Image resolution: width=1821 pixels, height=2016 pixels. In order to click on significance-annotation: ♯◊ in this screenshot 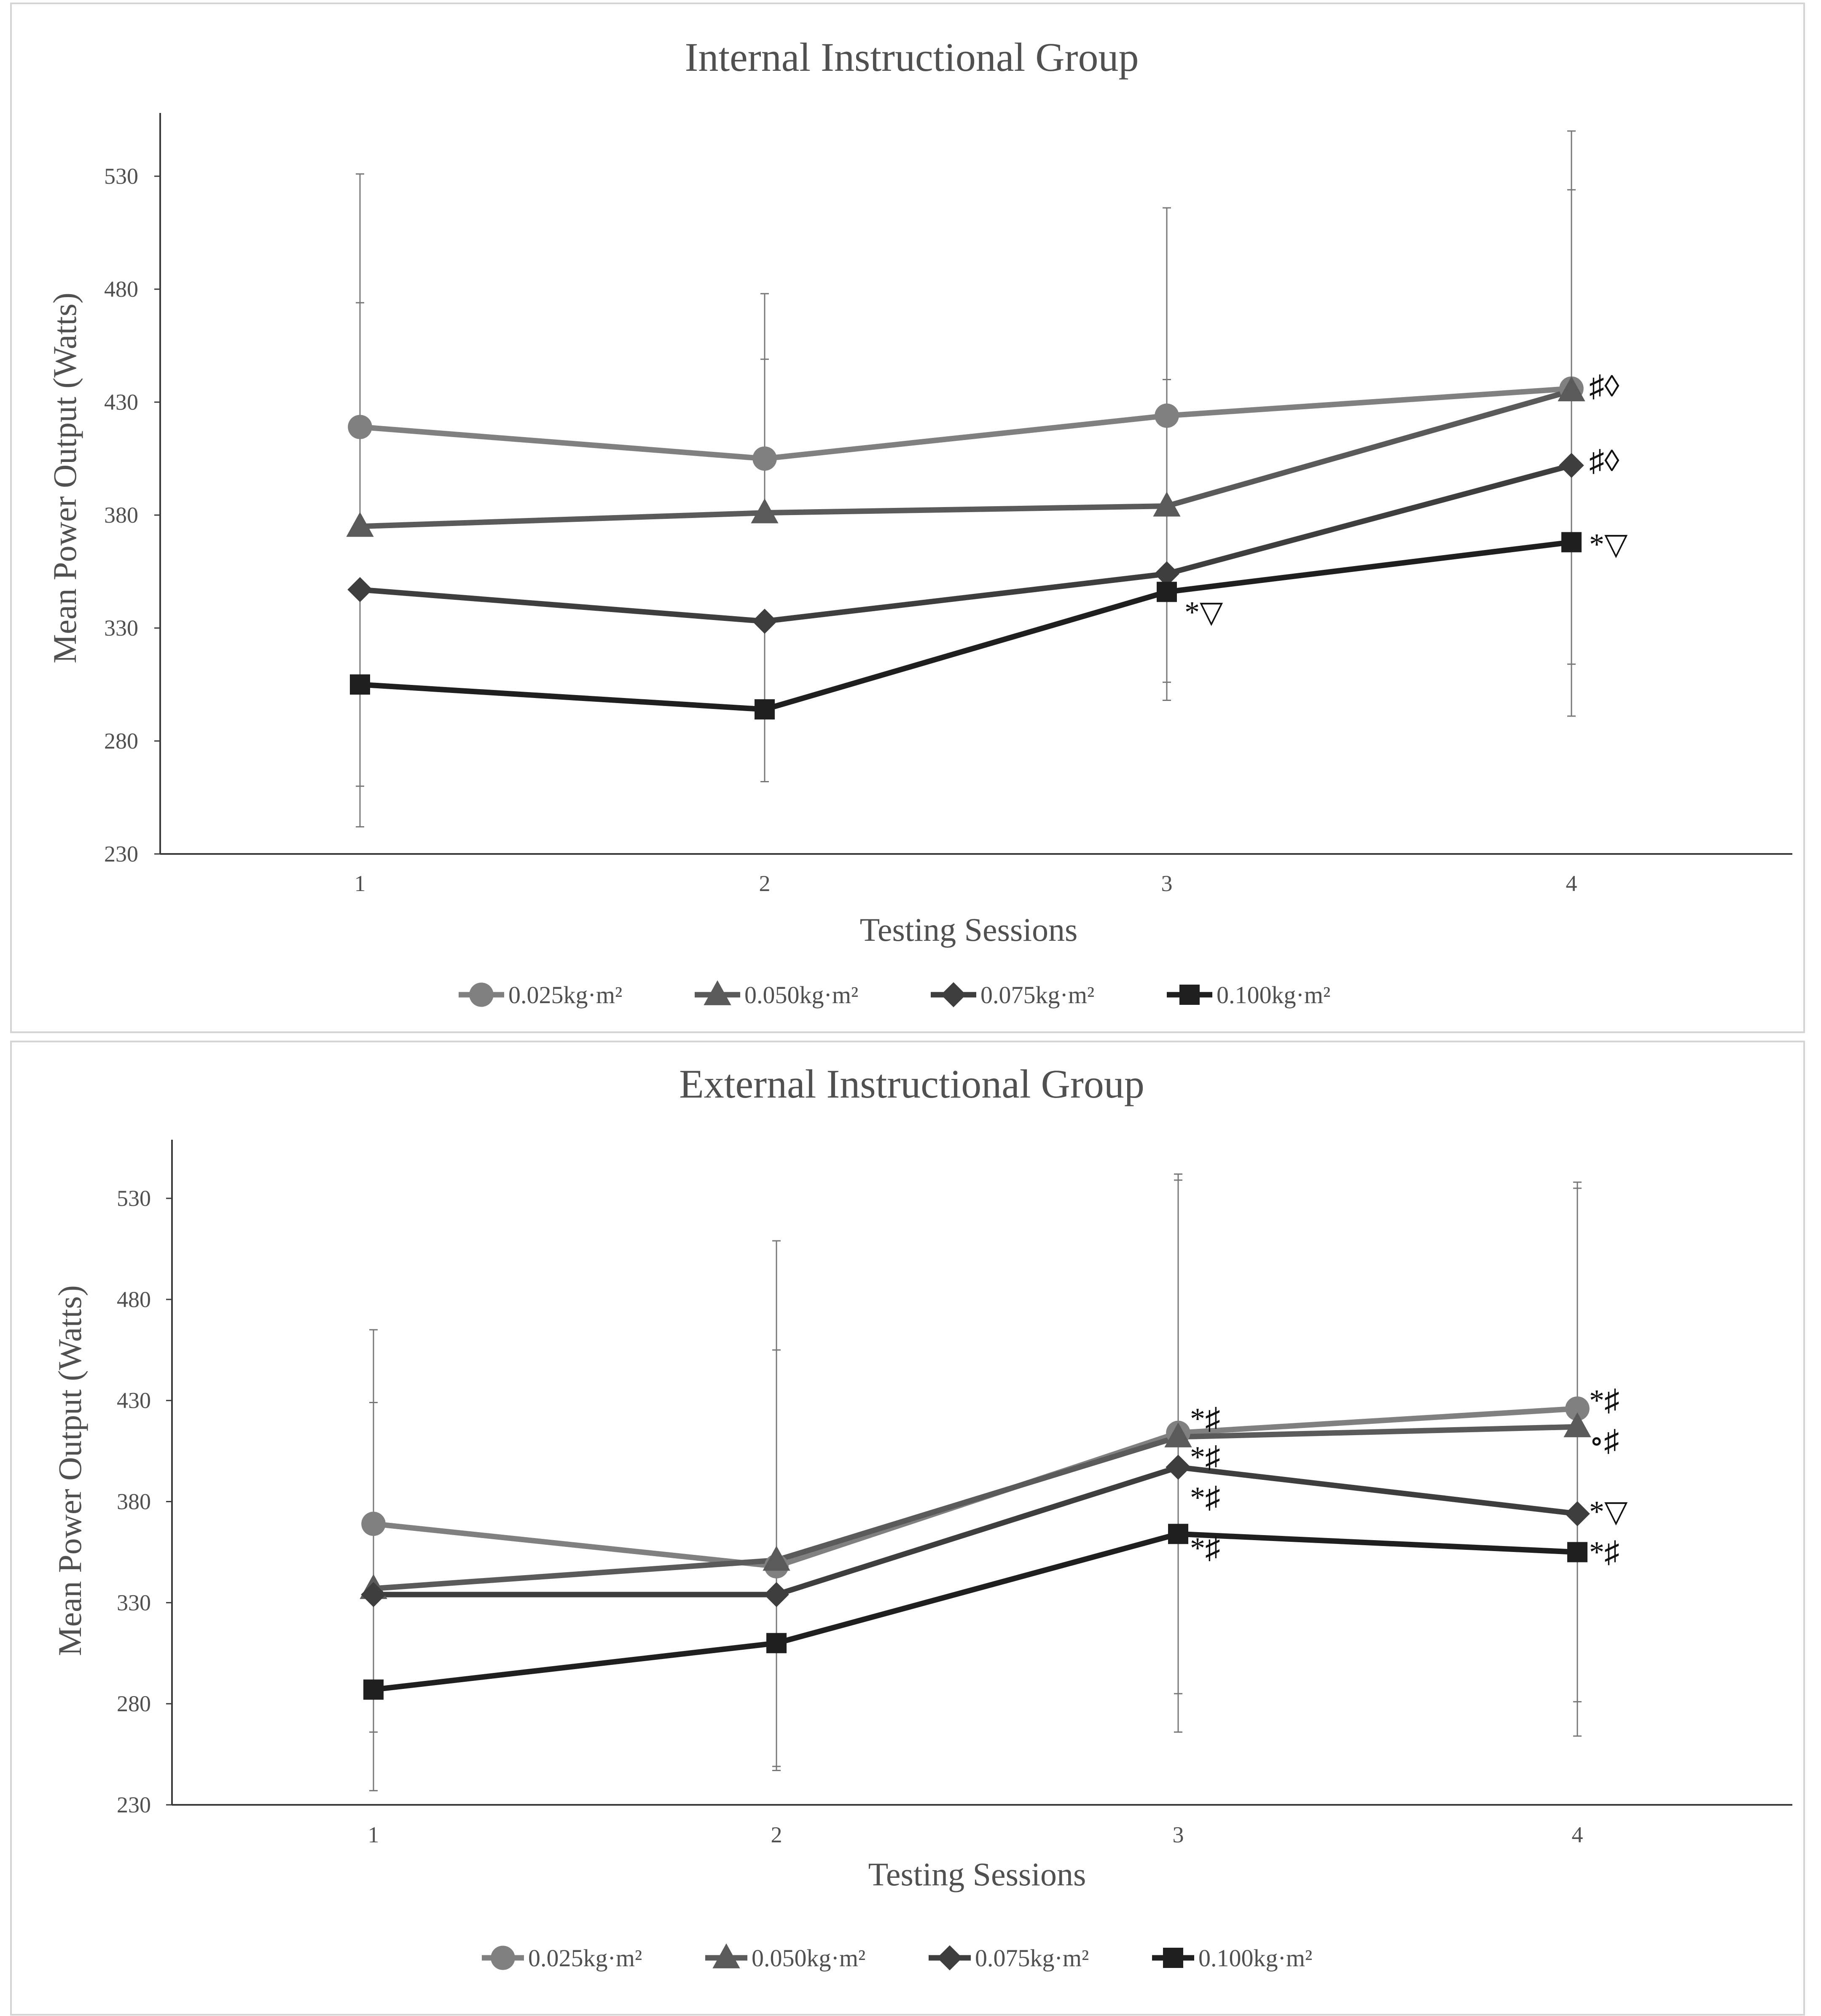, I will do `click(1604, 386)`.